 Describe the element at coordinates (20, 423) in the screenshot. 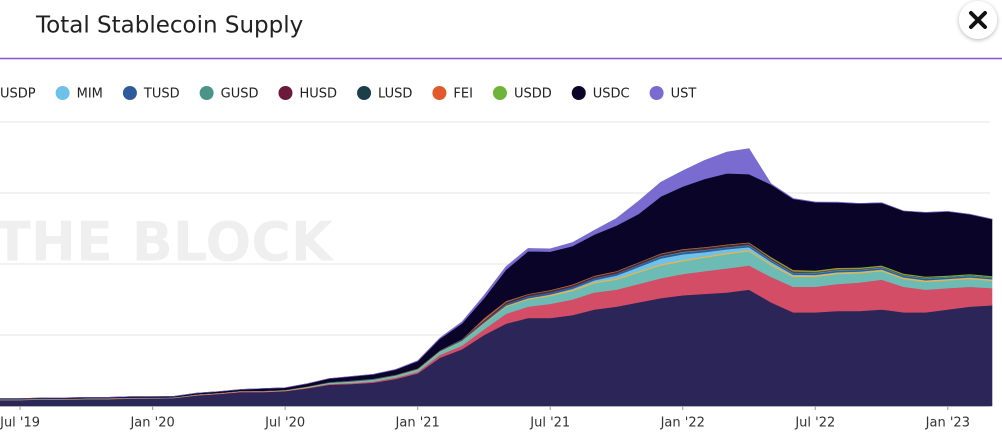

I see `x-tick-label: Jul '19` at that location.